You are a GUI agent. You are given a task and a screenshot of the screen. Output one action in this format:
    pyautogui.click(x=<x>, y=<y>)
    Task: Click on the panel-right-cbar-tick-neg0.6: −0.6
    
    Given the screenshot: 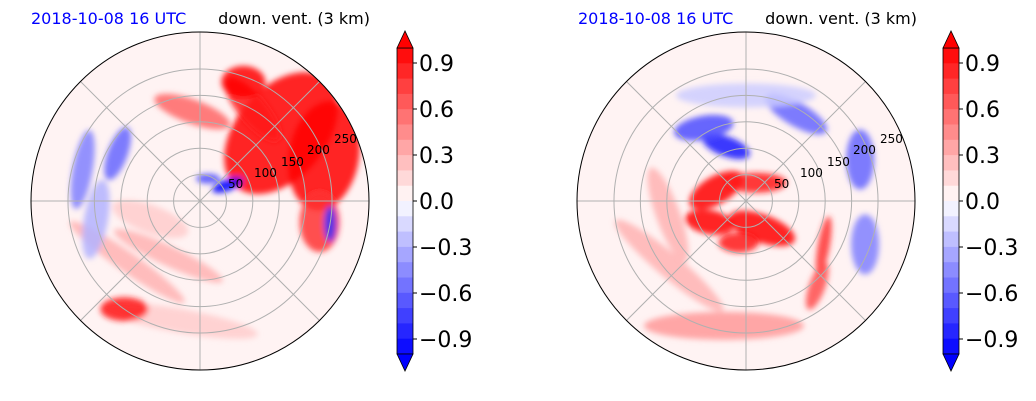 What is the action you would take?
    pyautogui.click(x=991, y=294)
    